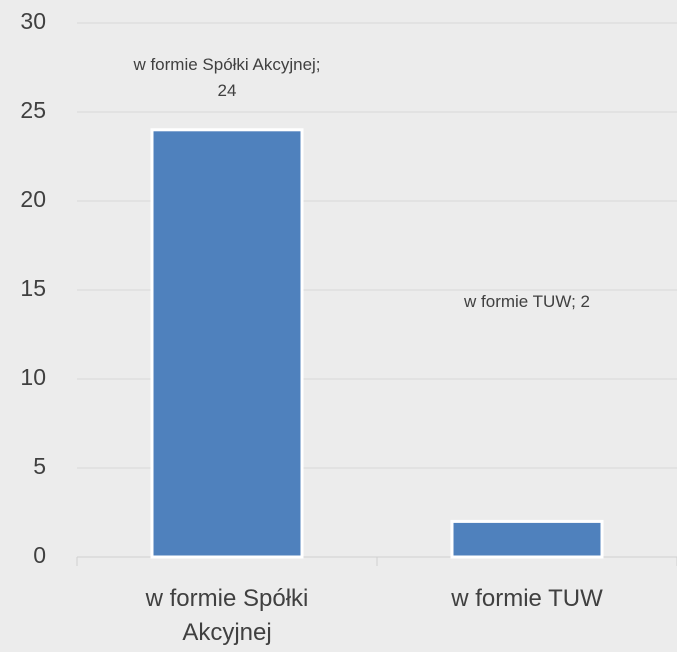 Image resolution: width=677 pixels, height=652 pixels. What do you see at coordinates (33, 110) in the screenshot?
I see `y-tick-label: 25` at bounding box center [33, 110].